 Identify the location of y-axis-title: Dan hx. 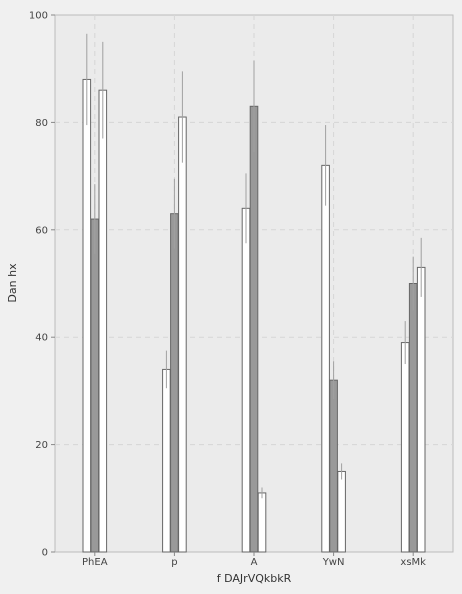
(12, 283).